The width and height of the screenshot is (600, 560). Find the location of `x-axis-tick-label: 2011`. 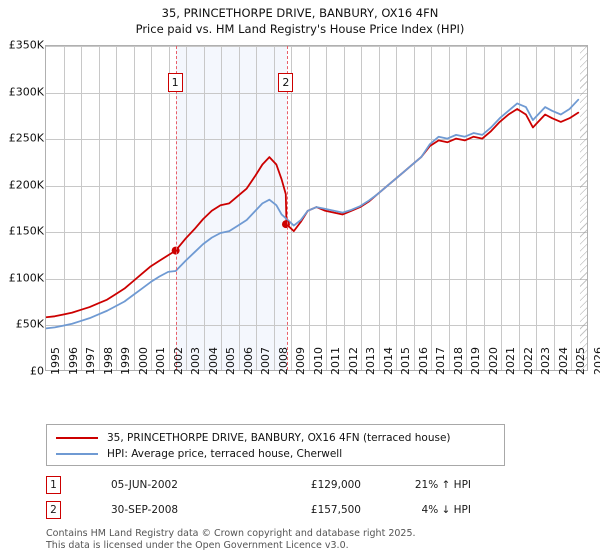

x-axis-tick-label: 2011 is located at coordinates (336, 361).